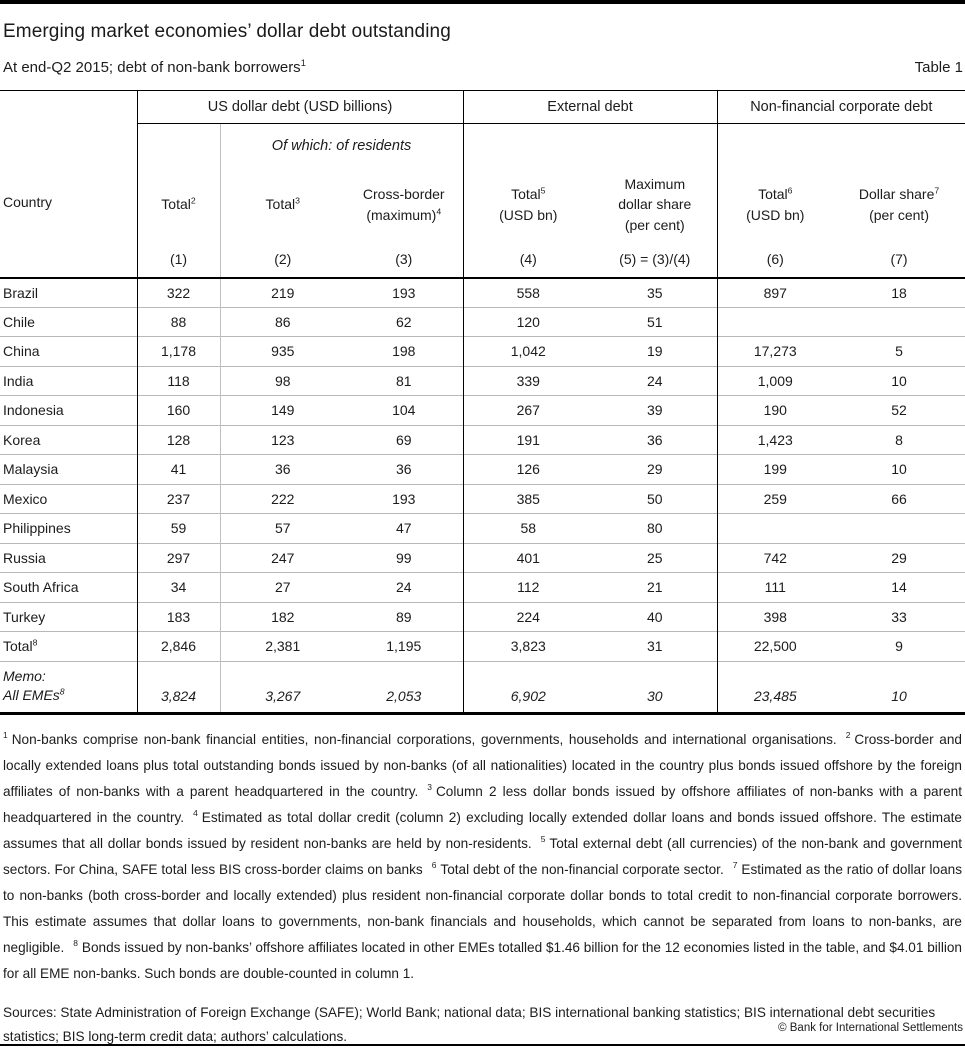  Describe the element at coordinates (179, 260) in the screenshot. I see `column-number: (1)` at that location.